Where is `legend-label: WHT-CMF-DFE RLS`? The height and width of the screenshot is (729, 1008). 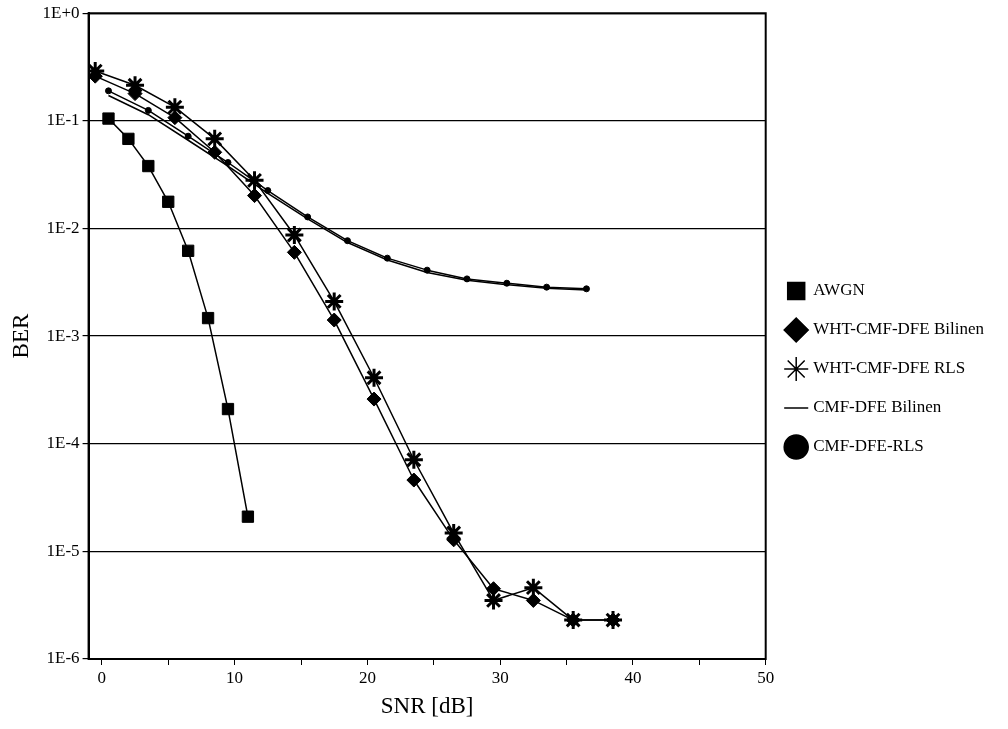
legend-label: WHT-CMF-DFE RLS is located at coordinates (889, 368).